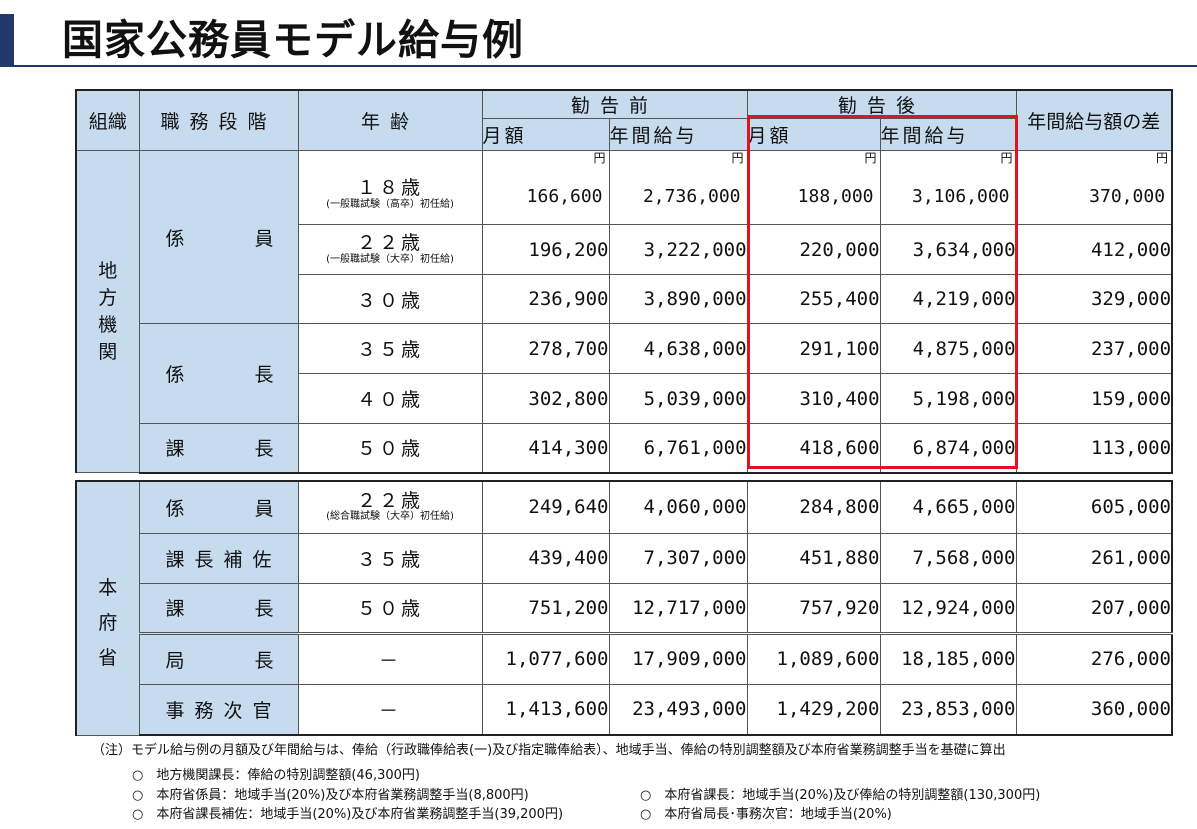 This screenshot has width=1197, height=829. Describe the element at coordinates (218, 709) in the screenshot. I see `position-vice-minister: 事務次官` at that location.